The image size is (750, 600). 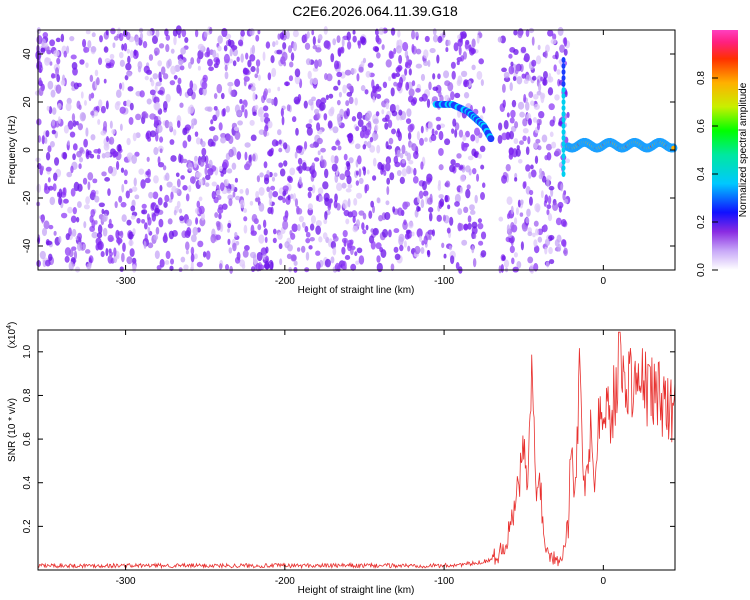 I want to click on colorbar-tick-label: 0.6, so click(x=701, y=126).